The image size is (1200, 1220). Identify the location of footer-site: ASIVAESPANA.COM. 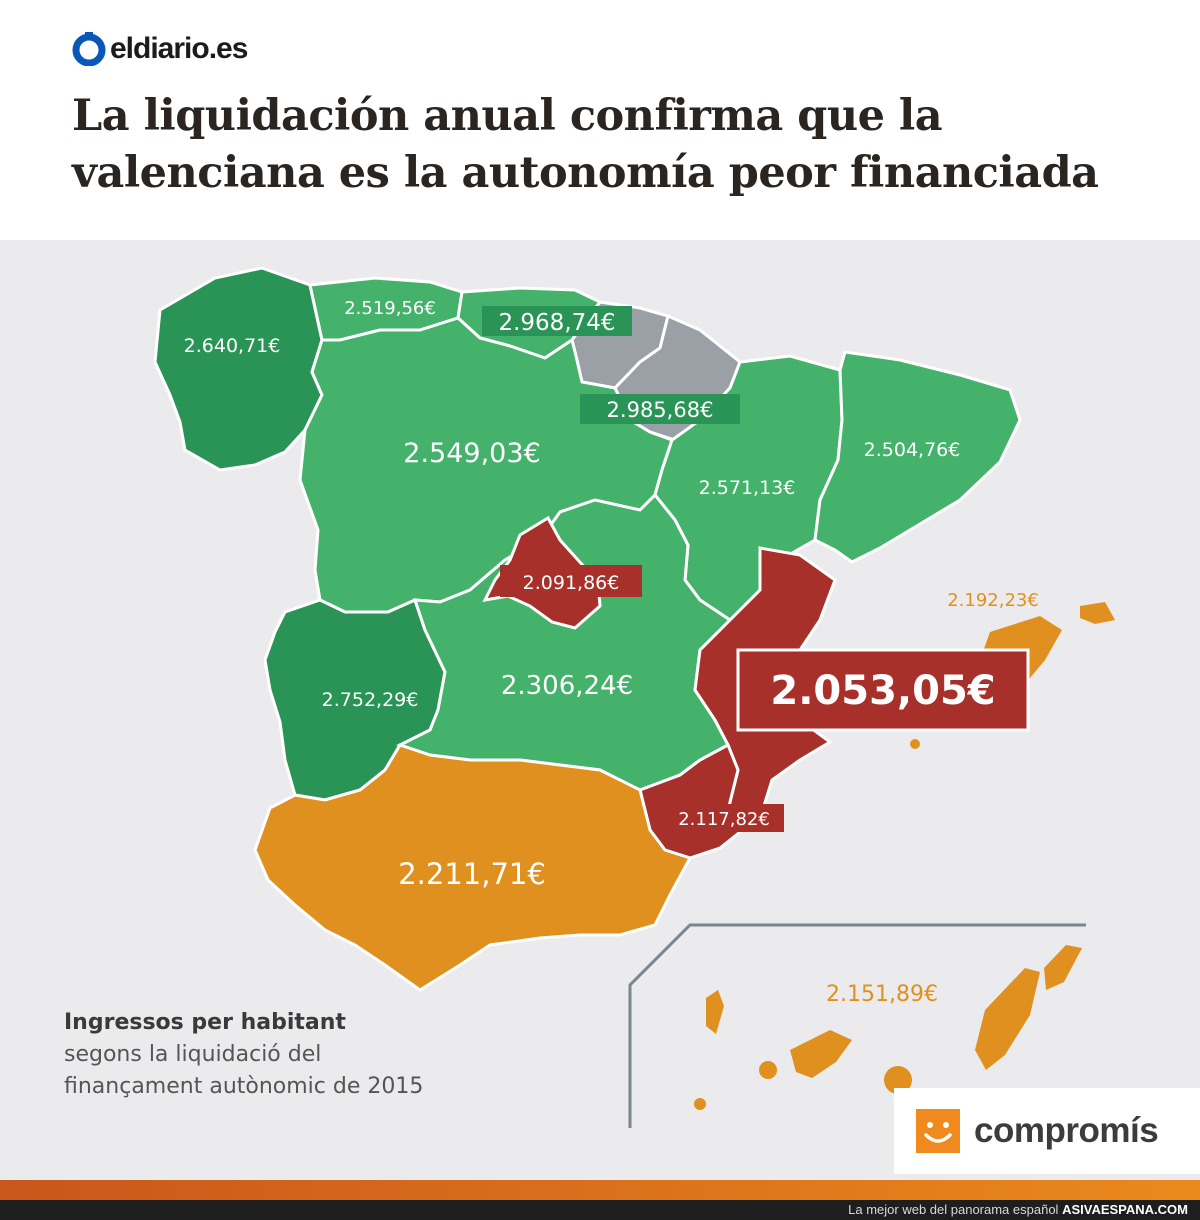
(1125, 1209).